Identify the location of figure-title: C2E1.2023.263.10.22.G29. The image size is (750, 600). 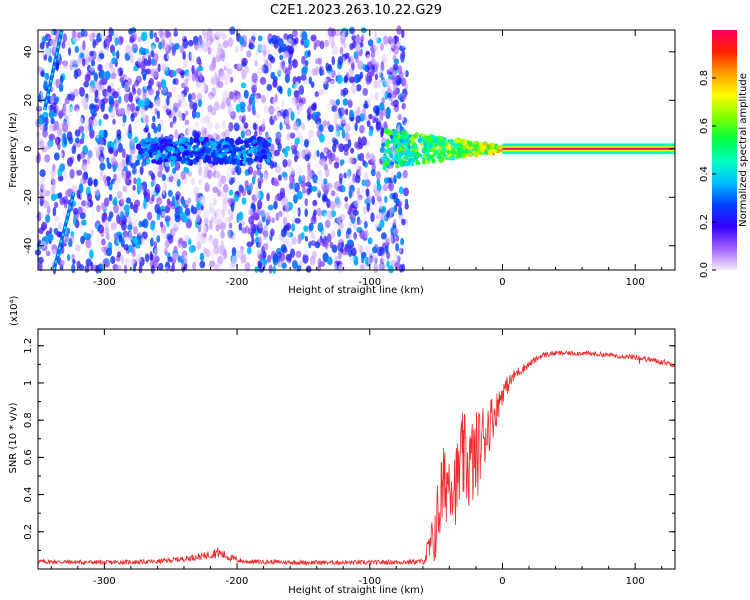
(356, 10).